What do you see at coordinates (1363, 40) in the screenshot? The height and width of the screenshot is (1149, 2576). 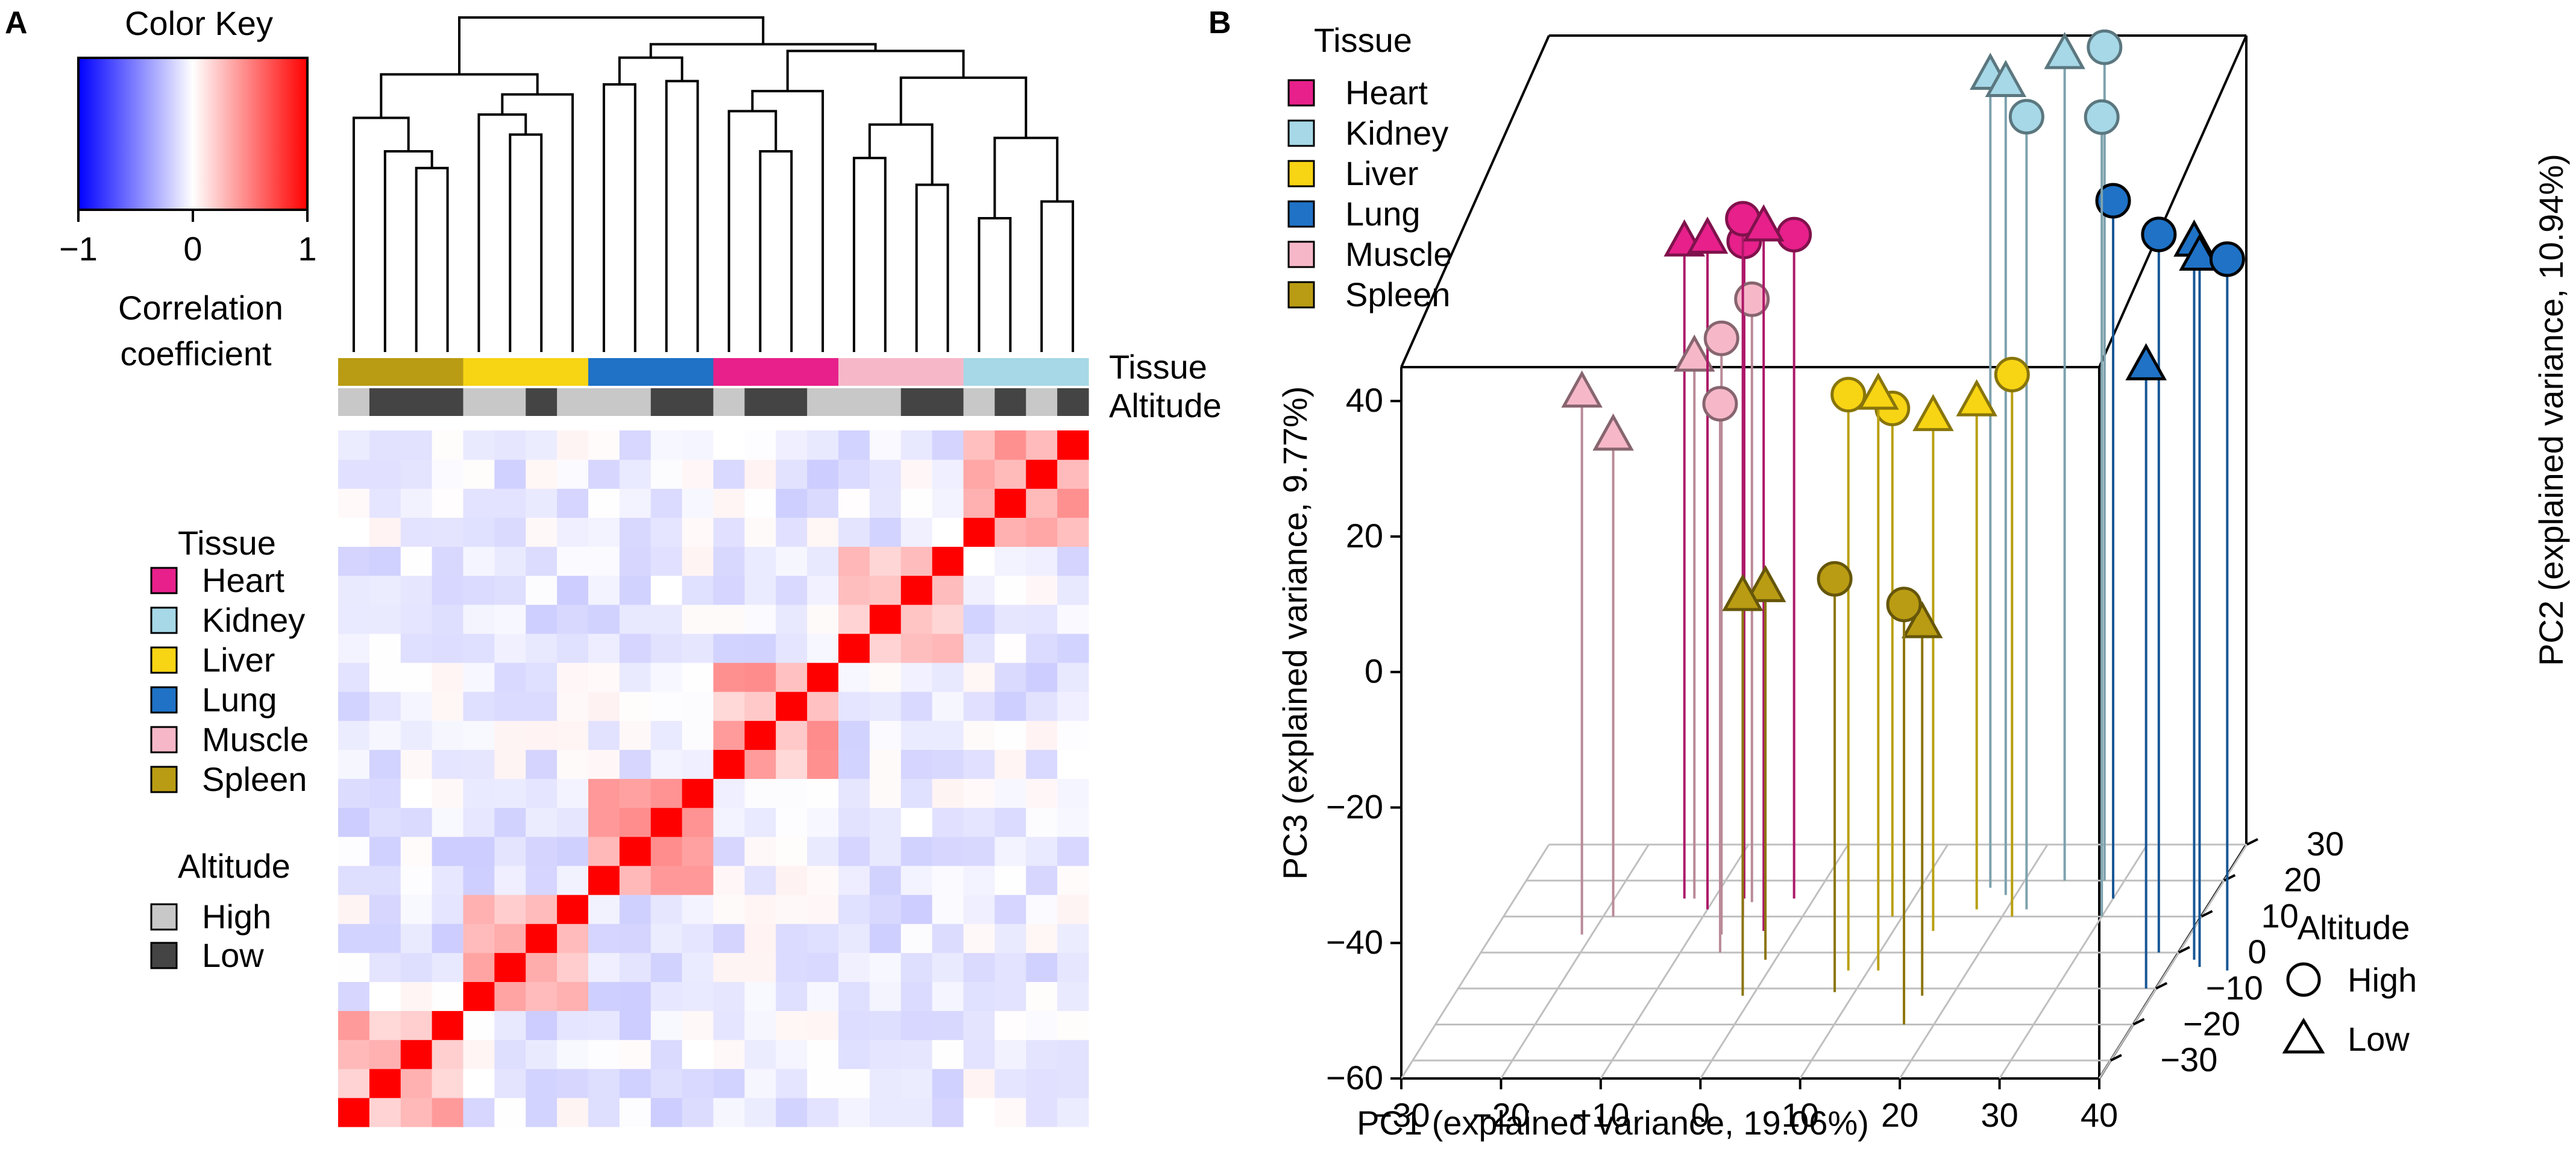 I see `legend-b-tissue-title: Tissue` at bounding box center [1363, 40].